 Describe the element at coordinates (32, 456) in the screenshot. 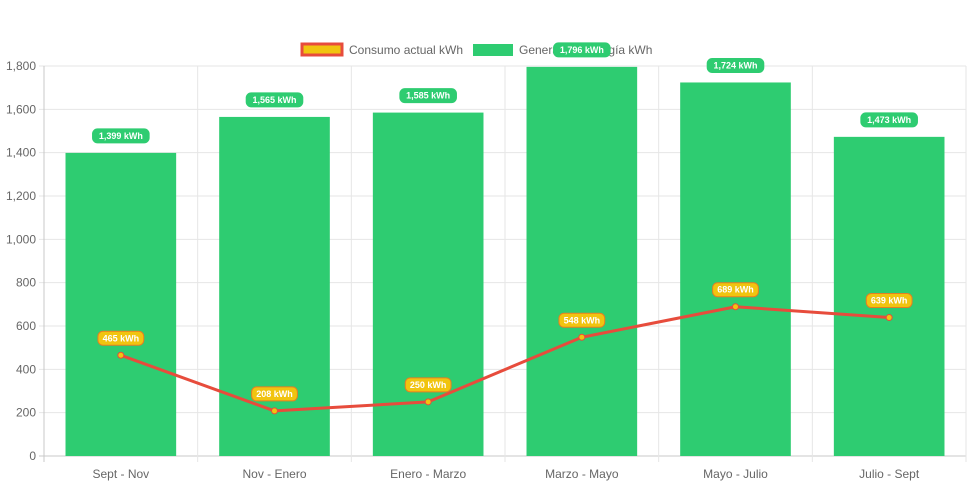

I see `y-tick-label: 0` at that location.